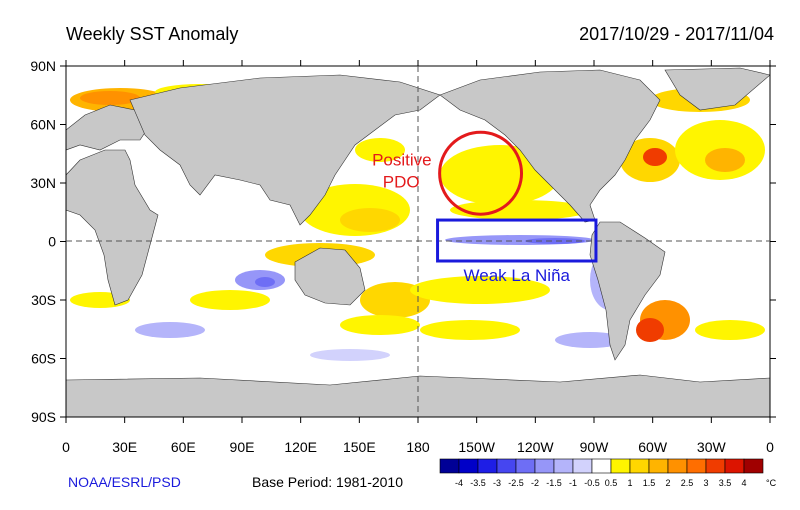  Describe the element at coordinates (242, 447) in the screenshot. I see `lon-tick-label: 90E` at that location.